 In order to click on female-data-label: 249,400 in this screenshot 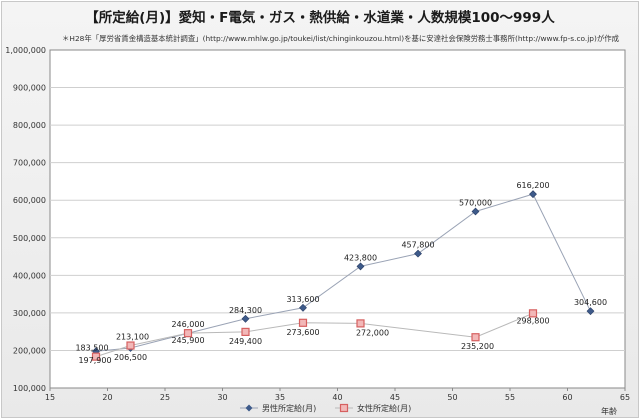, I will do `click(245, 341)`.